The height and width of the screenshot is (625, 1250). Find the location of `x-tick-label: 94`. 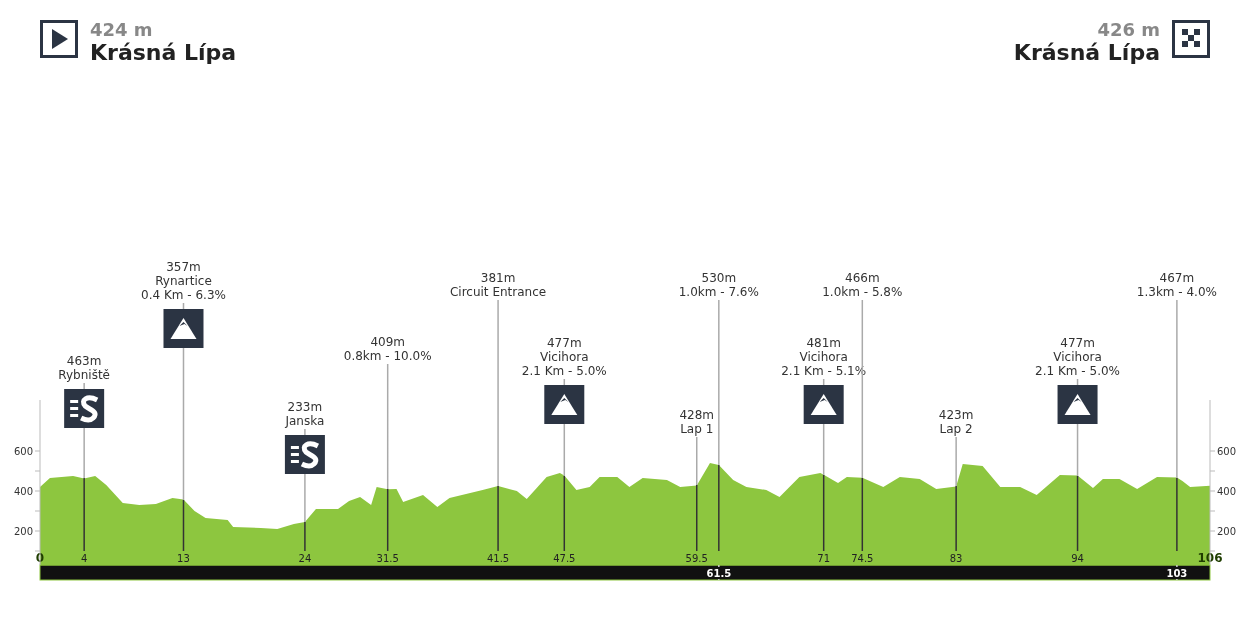

x-tick-label: 94 is located at coordinates (1077, 558).